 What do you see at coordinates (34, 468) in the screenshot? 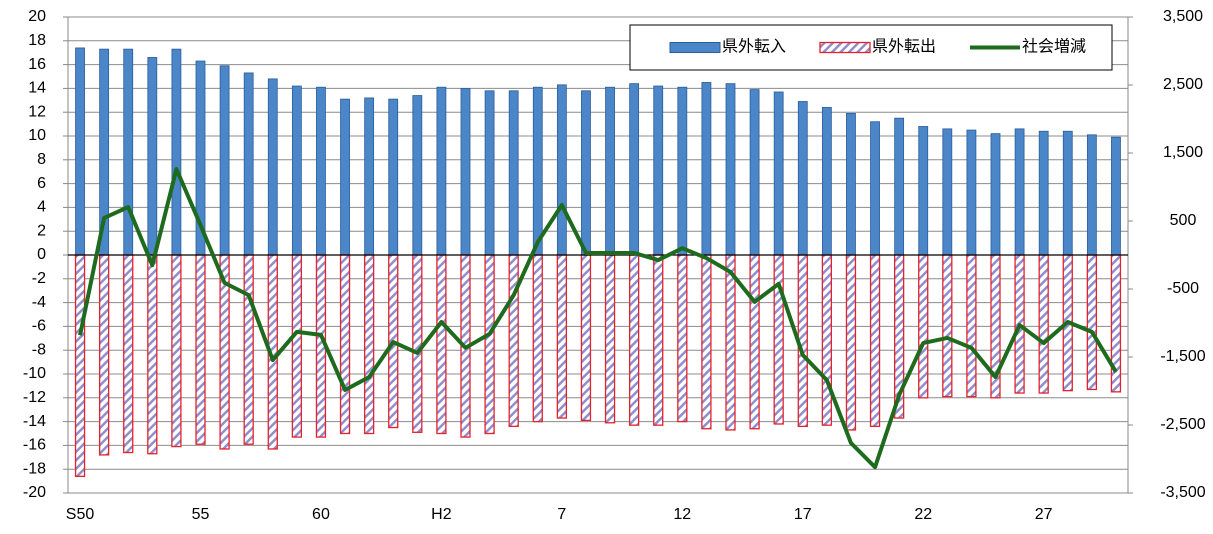
I see `y-tick-label: -18` at bounding box center [34, 468].